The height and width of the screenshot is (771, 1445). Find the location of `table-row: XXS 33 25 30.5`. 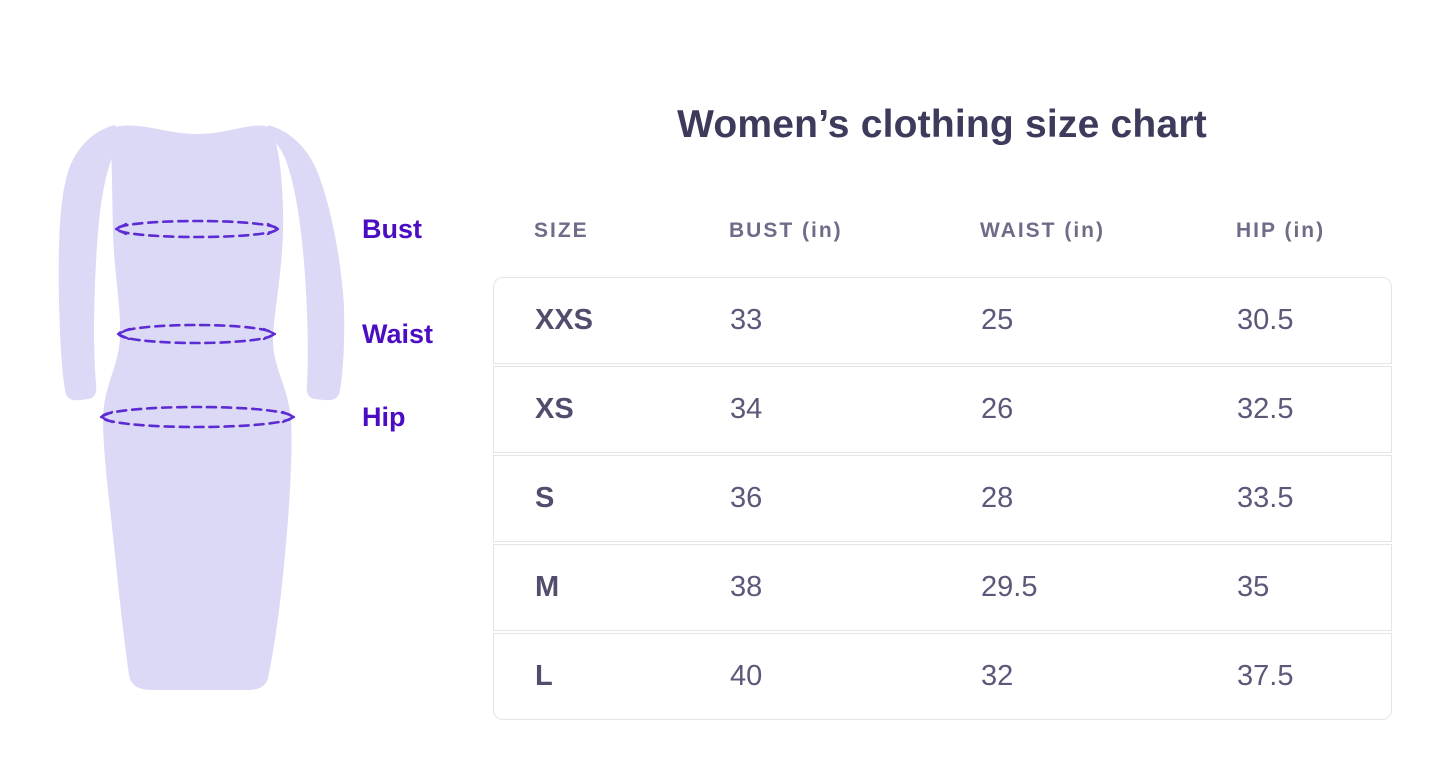

table-row: XXS 33 25 30.5 is located at coordinates (942, 320).